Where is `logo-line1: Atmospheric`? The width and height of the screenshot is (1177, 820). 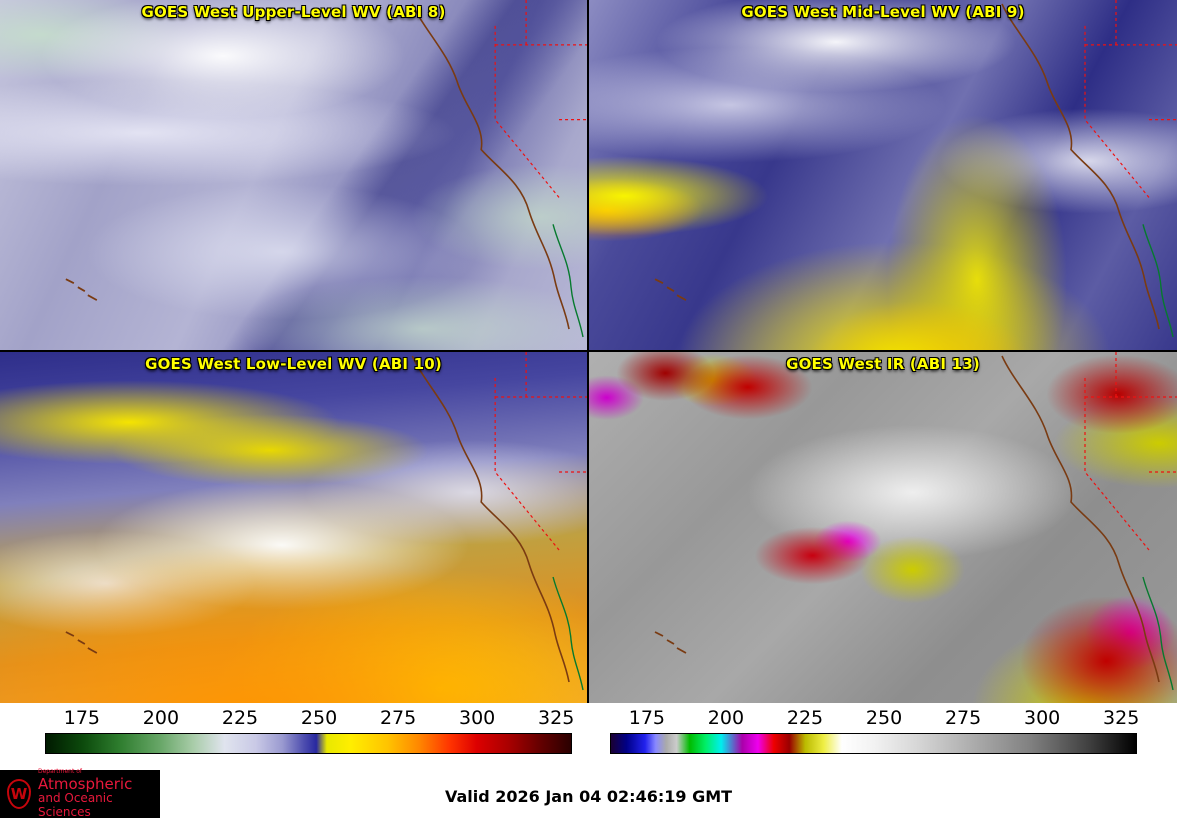
logo-line1: Atmospheric is located at coordinates (85, 783).